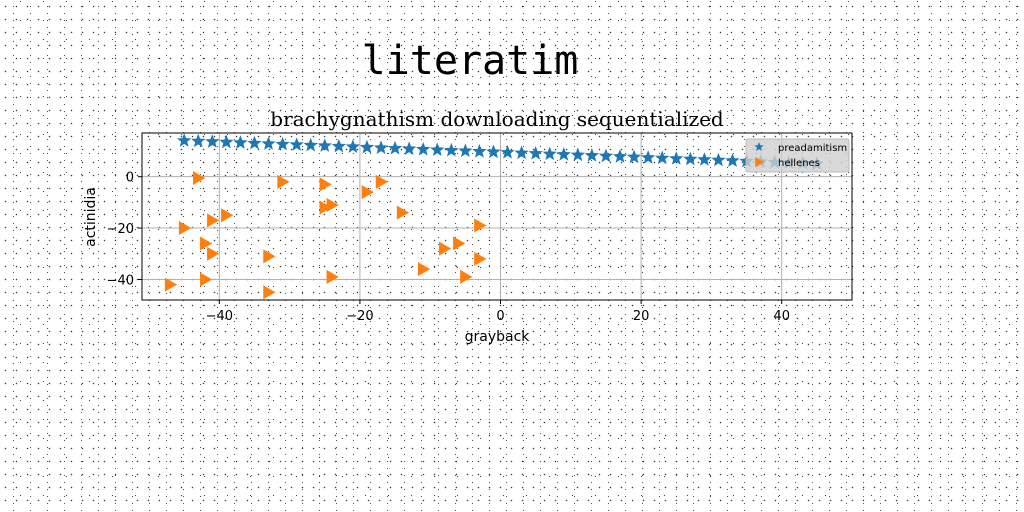 This screenshot has height=512, width=1024. What do you see at coordinates (498, 337) in the screenshot?
I see `x-axis-label: grayback` at bounding box center [498, 337].